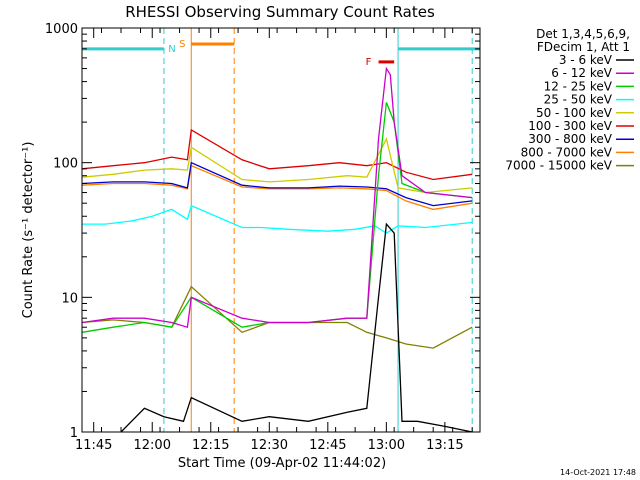 The height and width of the screenshot is (480, 640). I want to click on legend-entry-label-4: 25 - 50 keV, so click(578, 100).